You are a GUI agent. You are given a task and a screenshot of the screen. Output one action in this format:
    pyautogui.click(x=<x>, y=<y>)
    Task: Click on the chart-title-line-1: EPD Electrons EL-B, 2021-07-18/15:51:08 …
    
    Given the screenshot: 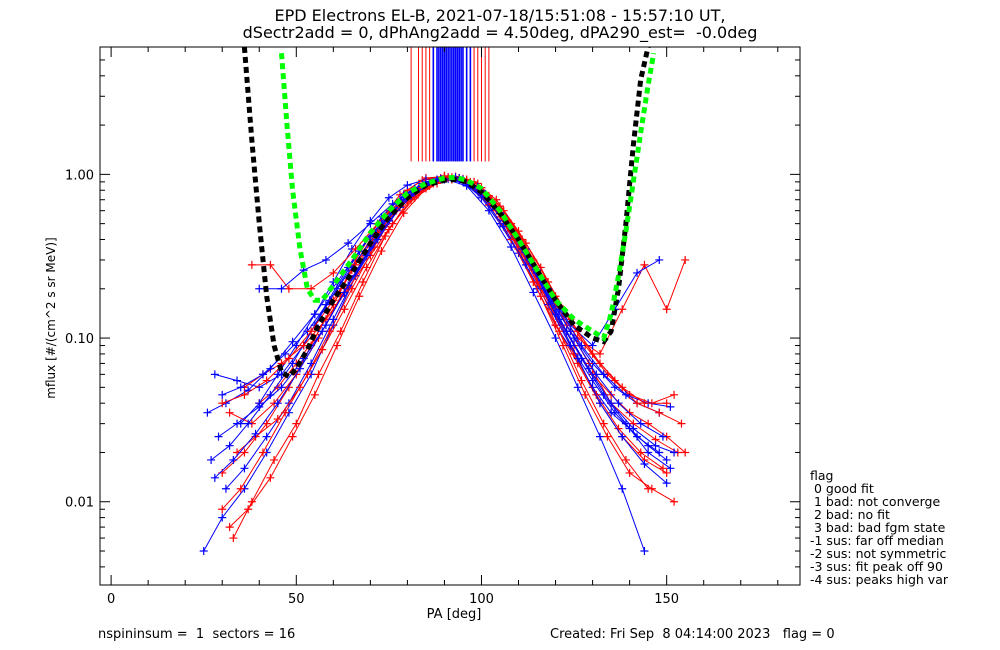 What is the action you would take?
    pyautogui.click(x=500, y=15)
    